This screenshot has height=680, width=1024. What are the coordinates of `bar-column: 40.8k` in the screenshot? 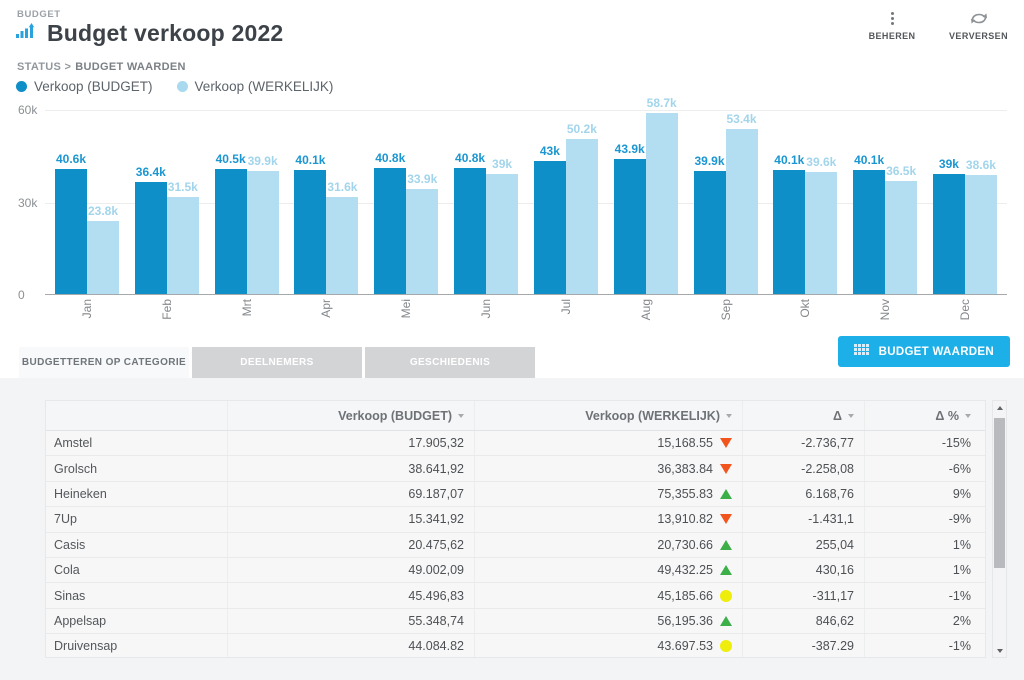 It's located at (470, 222).